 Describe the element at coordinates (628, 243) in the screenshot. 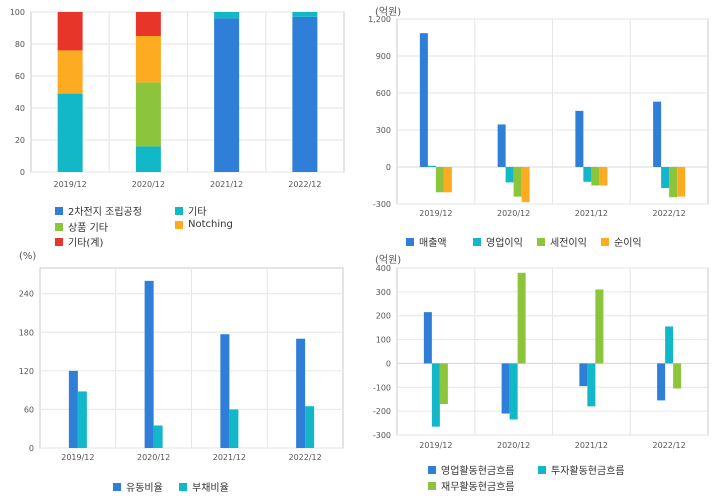

I see `profit-legend-label: 순이익` at that location.